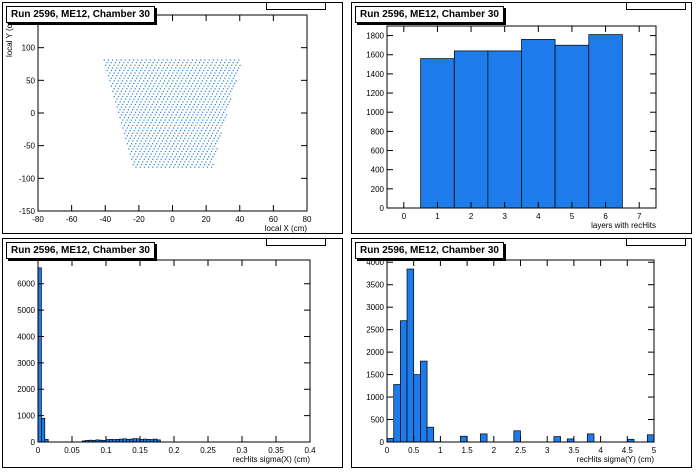  What do you see at coordinates (272, 459) in the screenshot?
I see `x-axis-label: recHits sigma(X) (cm)` at bounding box center [272, 459].